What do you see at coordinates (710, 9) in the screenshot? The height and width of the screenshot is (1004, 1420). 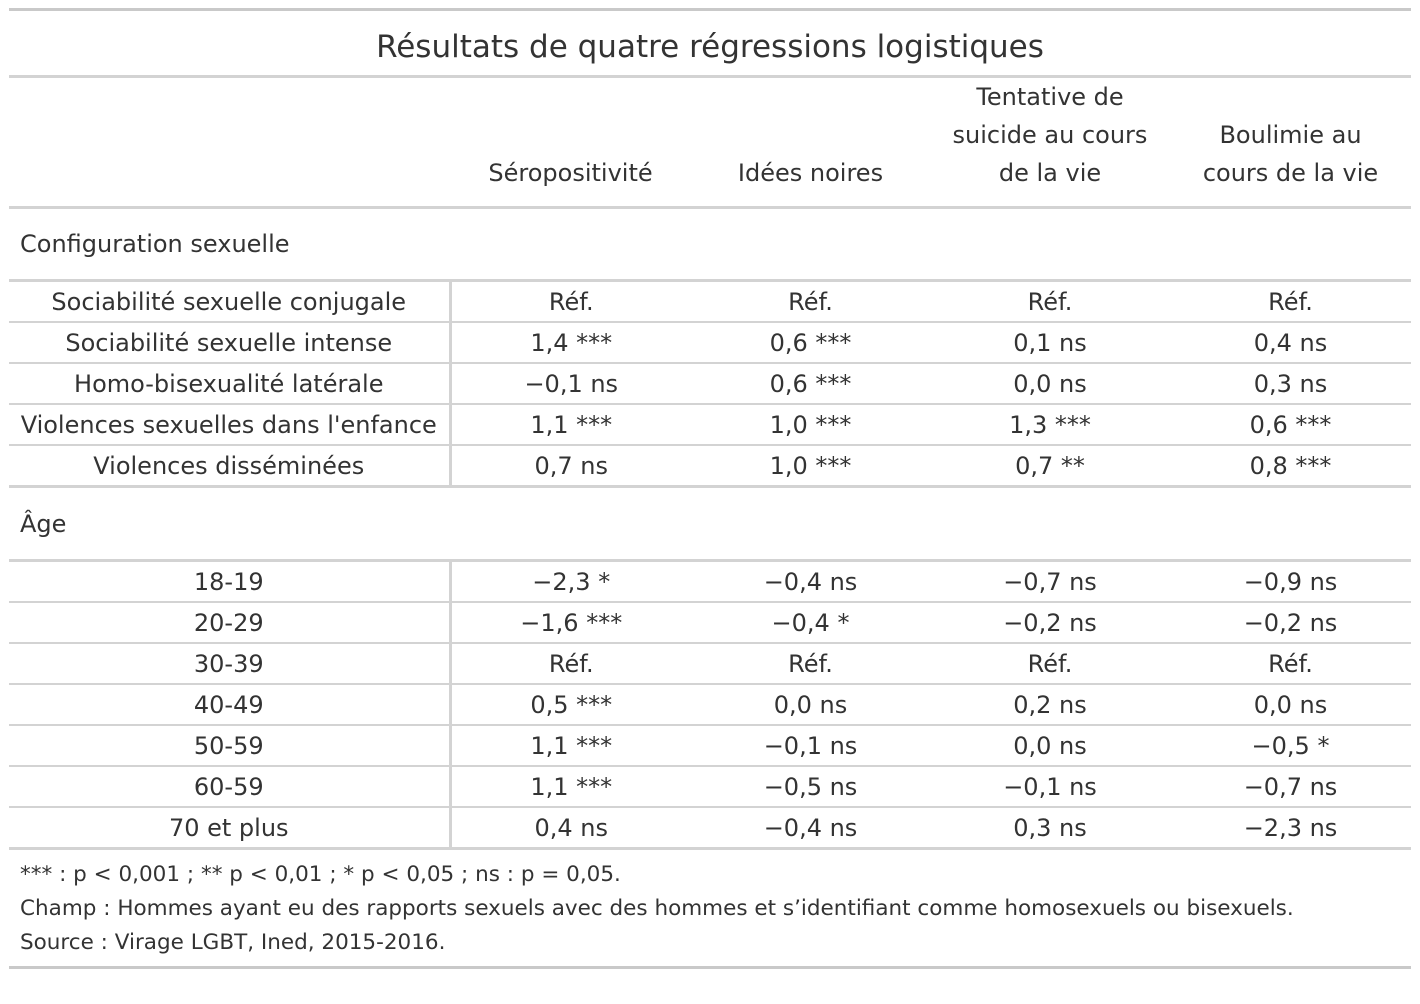 I see `top-rule` at bounding box center [710, 9].